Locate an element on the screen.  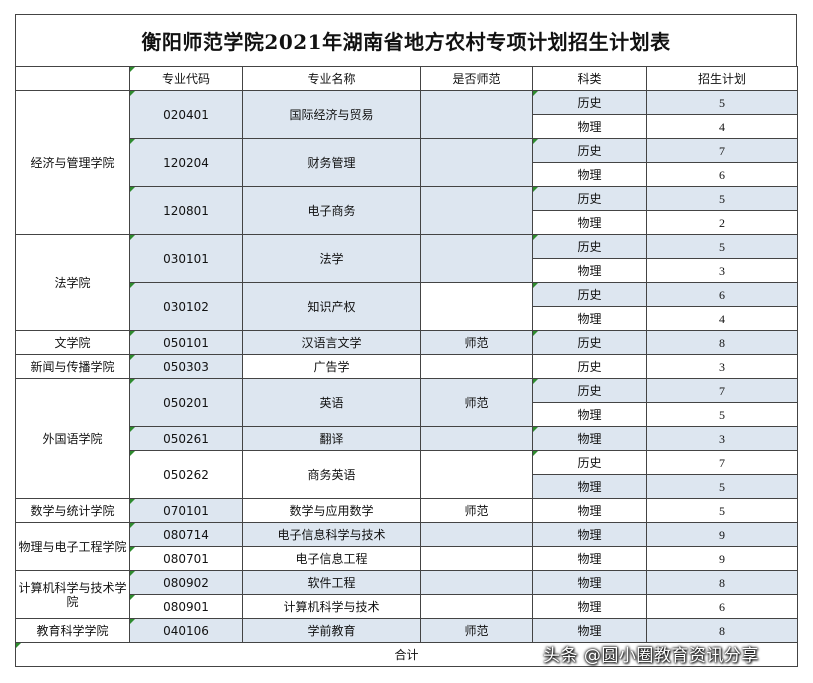
table-row: 新闻与传播学院 050303 广告学 历史 3 is located at coordinates (406, 366).